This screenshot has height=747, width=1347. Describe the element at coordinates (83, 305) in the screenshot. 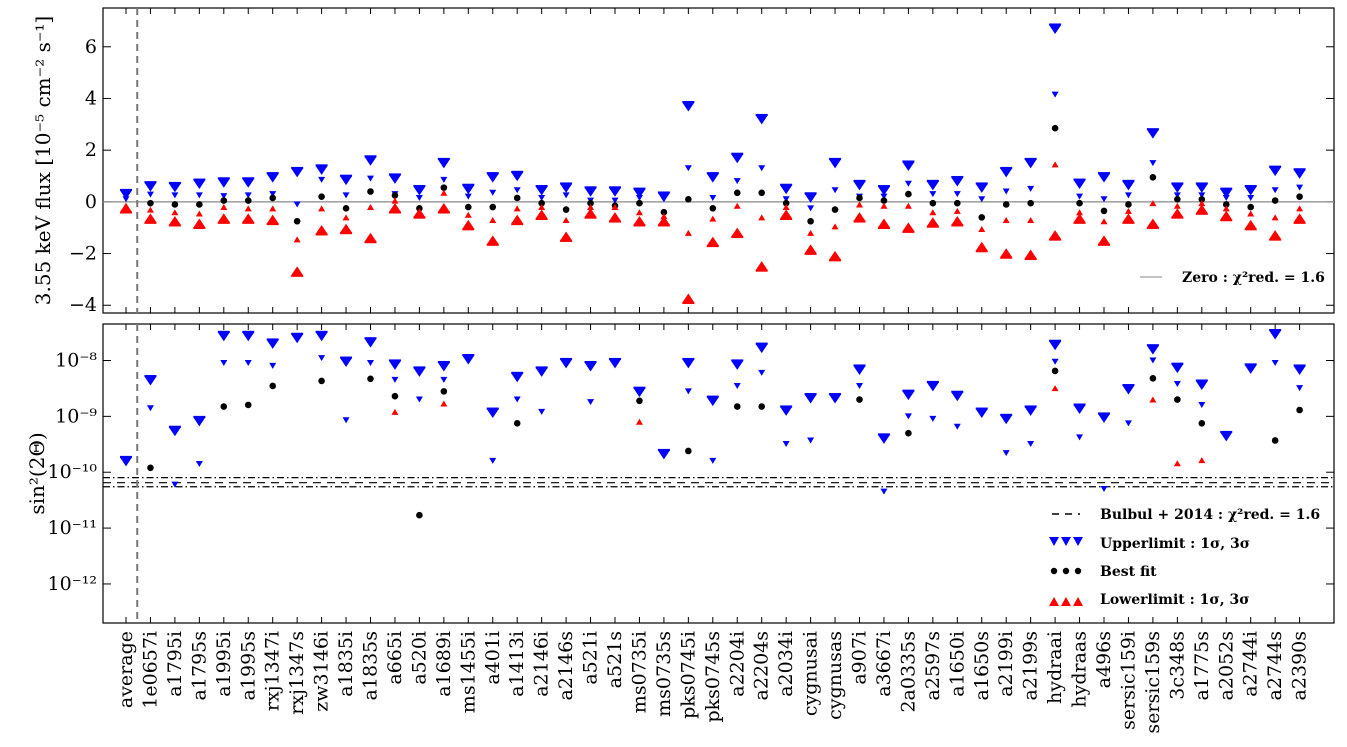

I see `flux-ytick-label: −4` at that location.